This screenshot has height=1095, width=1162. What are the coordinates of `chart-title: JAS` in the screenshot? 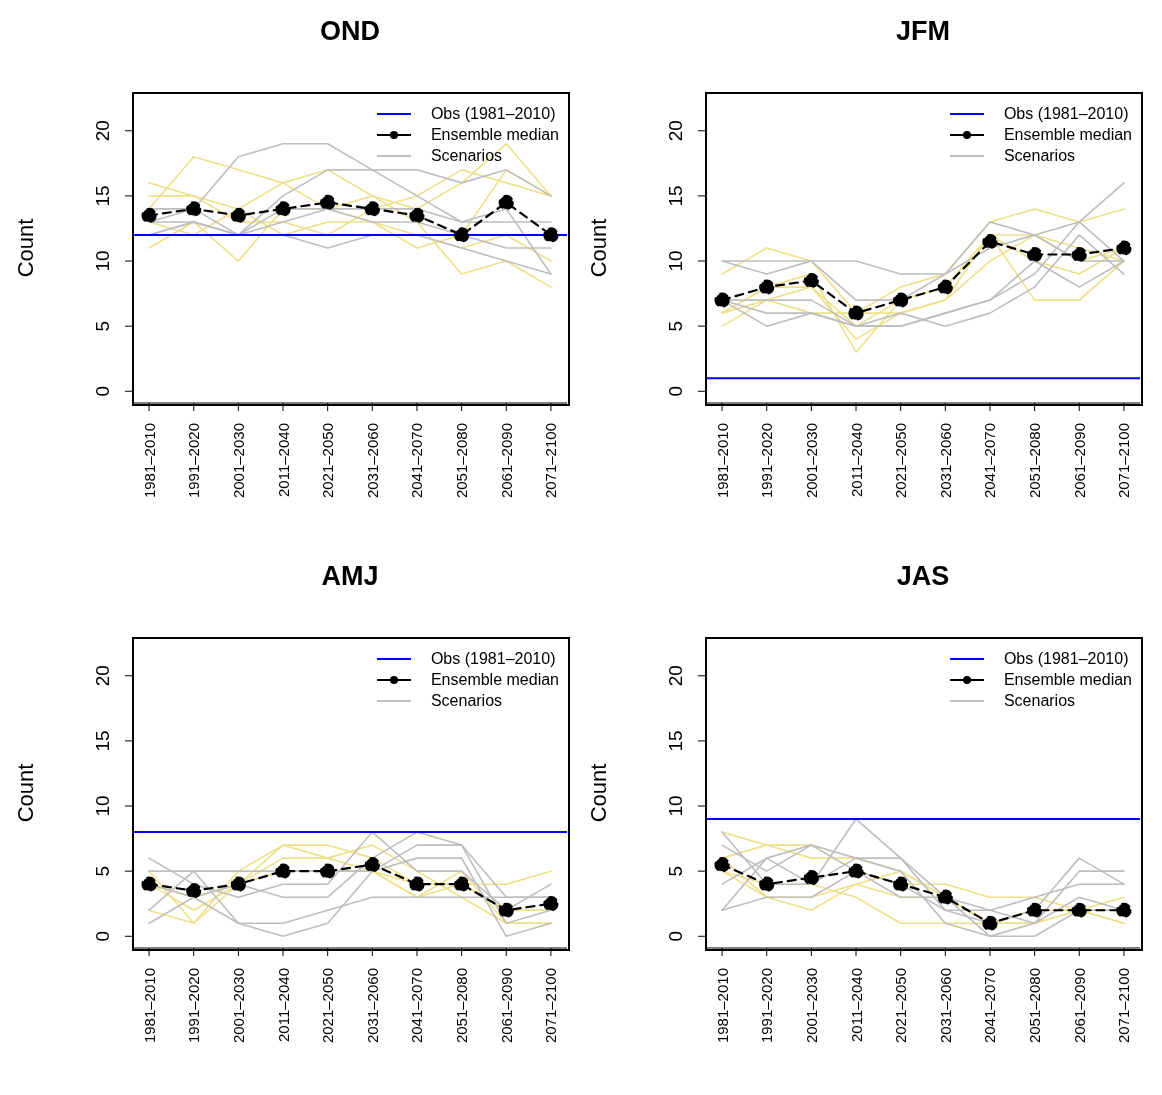 It's located at (923, 576).